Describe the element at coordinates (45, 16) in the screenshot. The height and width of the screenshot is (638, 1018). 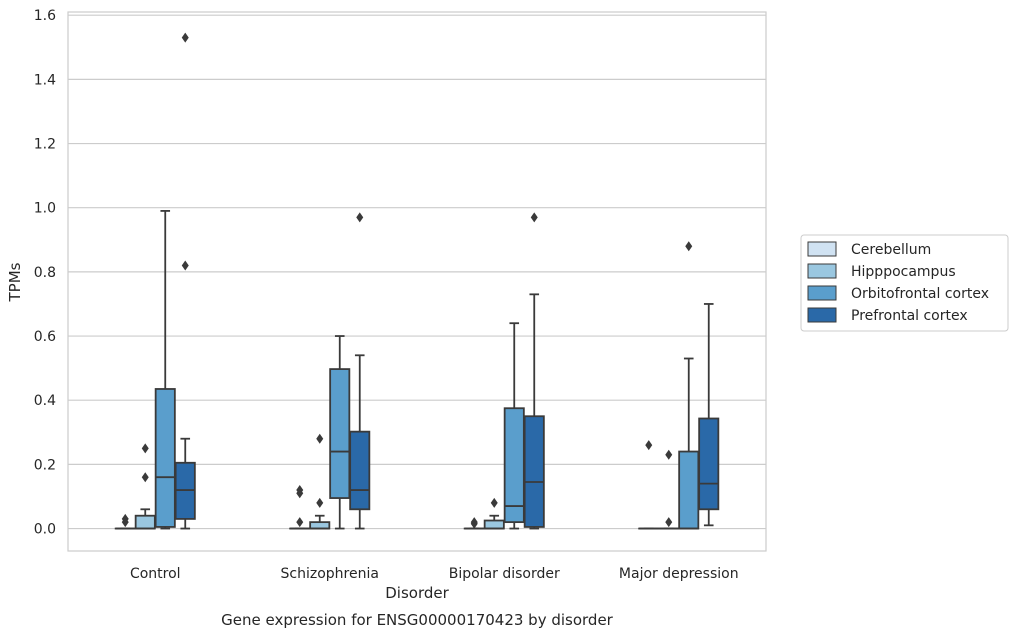
I see `y-tick-label: 1.6` at that location.